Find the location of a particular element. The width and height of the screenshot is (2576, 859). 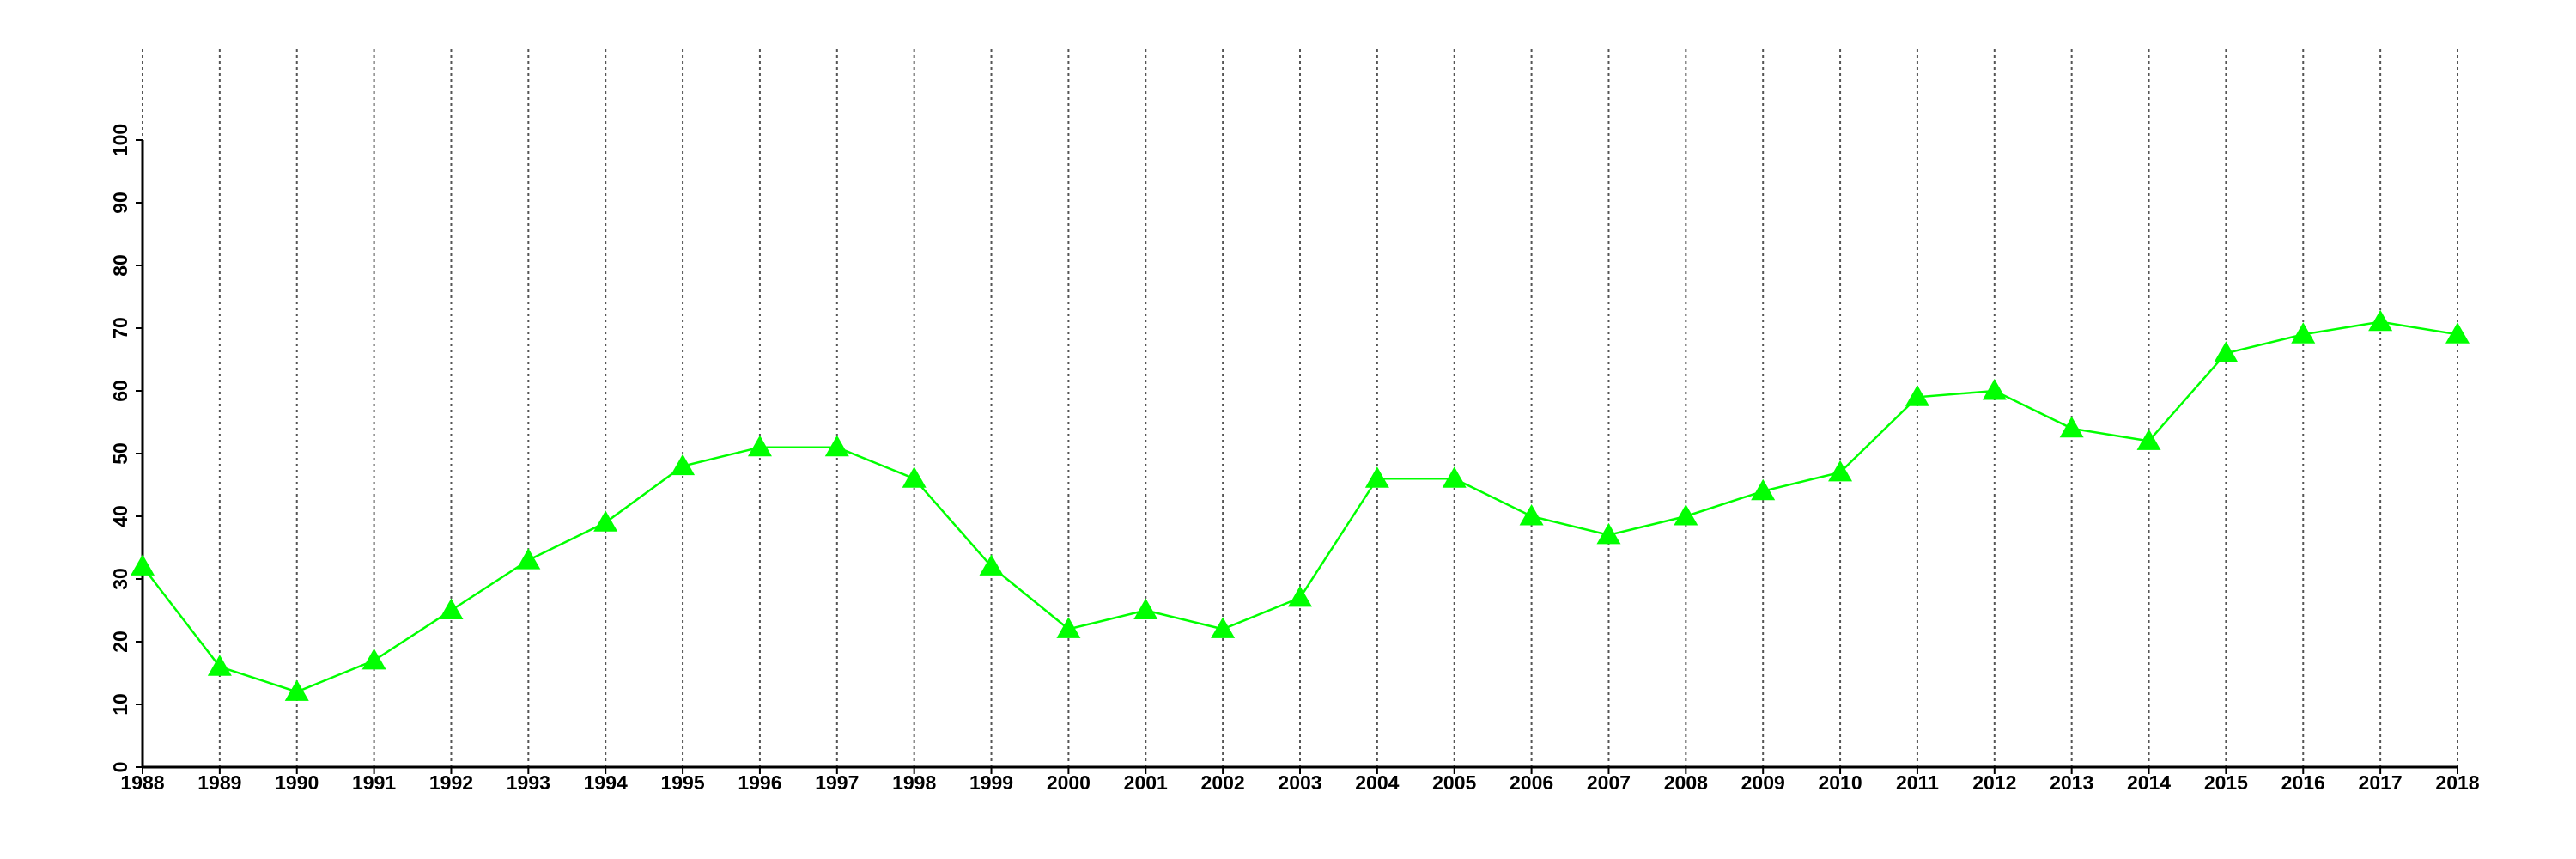

x-tick-label: 2014 is located at coordinates (2149, 783).